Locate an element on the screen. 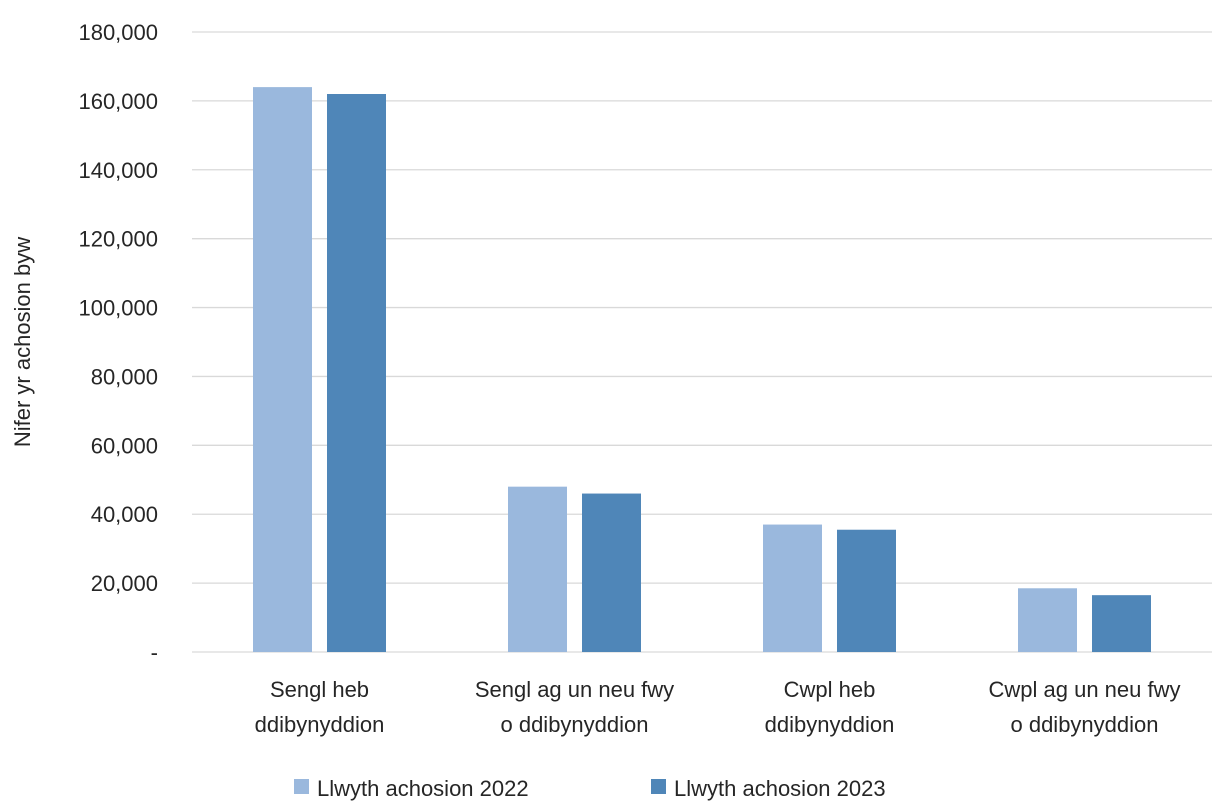 The width and height of the screenshot is (1227, 806). y-tick-label: 20,000 is located at coordinates (124, 583).